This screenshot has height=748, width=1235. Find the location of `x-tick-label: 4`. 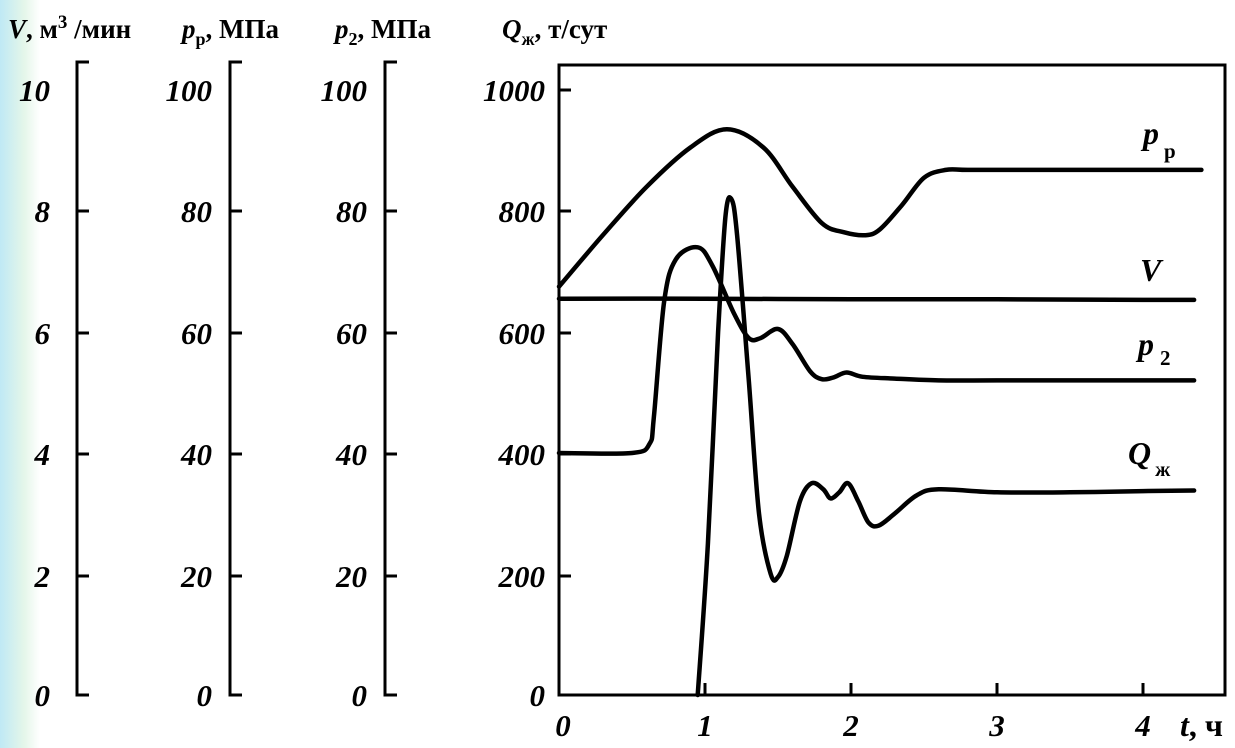

x-tick-label: 4 is located at coordinates (1142, 725).